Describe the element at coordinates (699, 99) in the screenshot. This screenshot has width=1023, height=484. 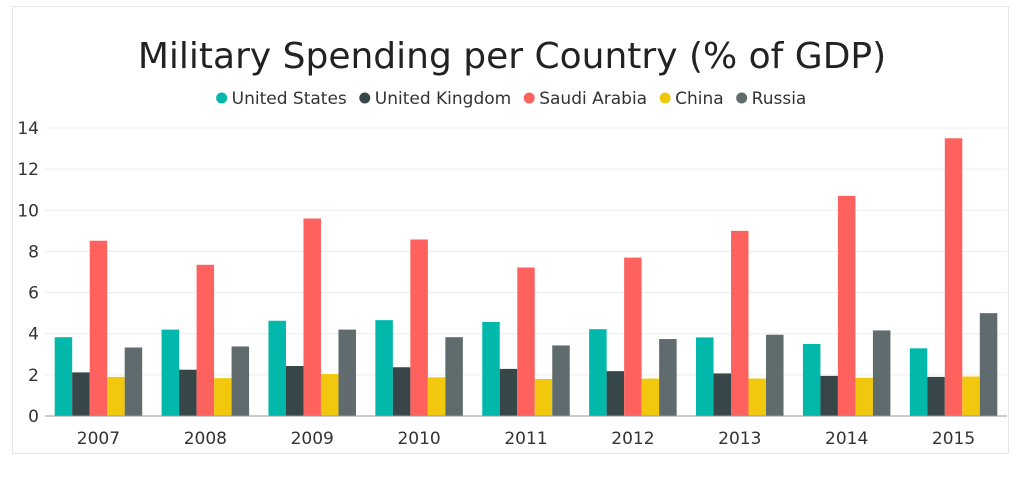
I see `legend-label: China` at that location.